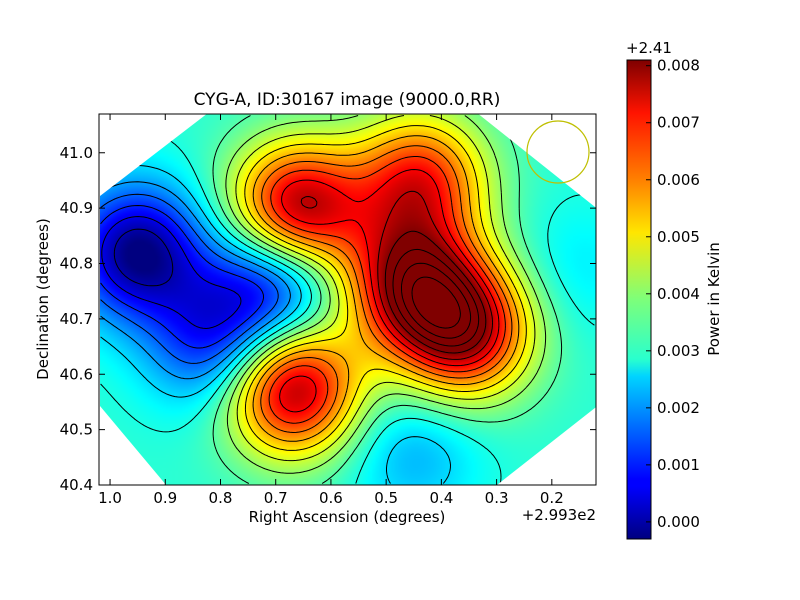 This screenshot has height=600, width=800. What do you see at coordinates (497, 498) in the screenshot?
I see `x-tick-label: 0.3` at bounding box center [497, 498].